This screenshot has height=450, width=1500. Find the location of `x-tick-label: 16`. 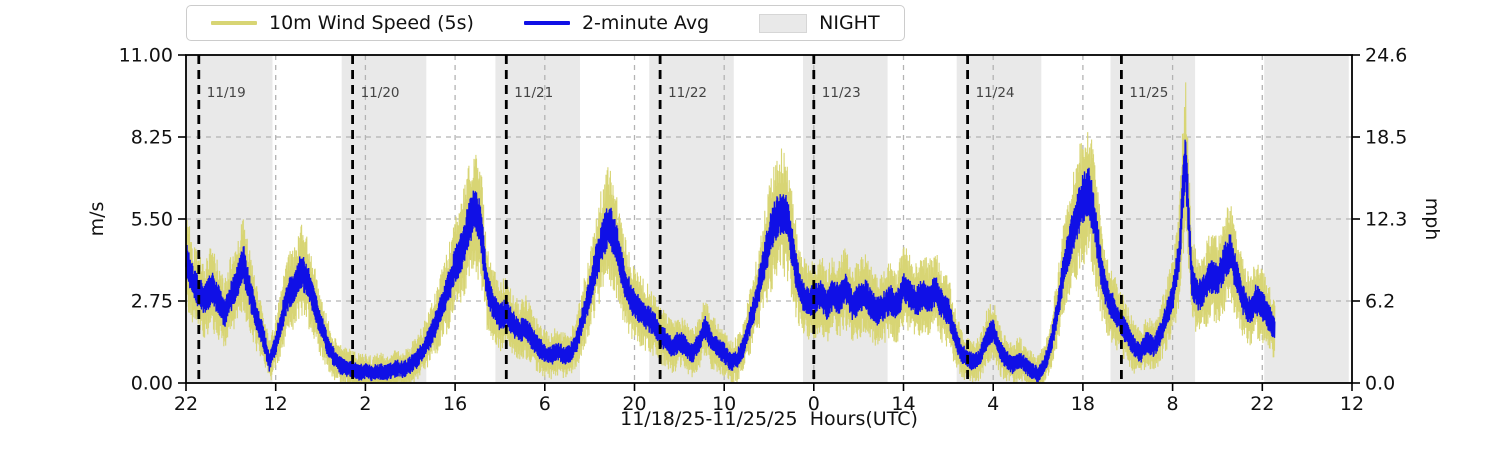

x-tick-label: 16 is located at coordinates (455, 404).